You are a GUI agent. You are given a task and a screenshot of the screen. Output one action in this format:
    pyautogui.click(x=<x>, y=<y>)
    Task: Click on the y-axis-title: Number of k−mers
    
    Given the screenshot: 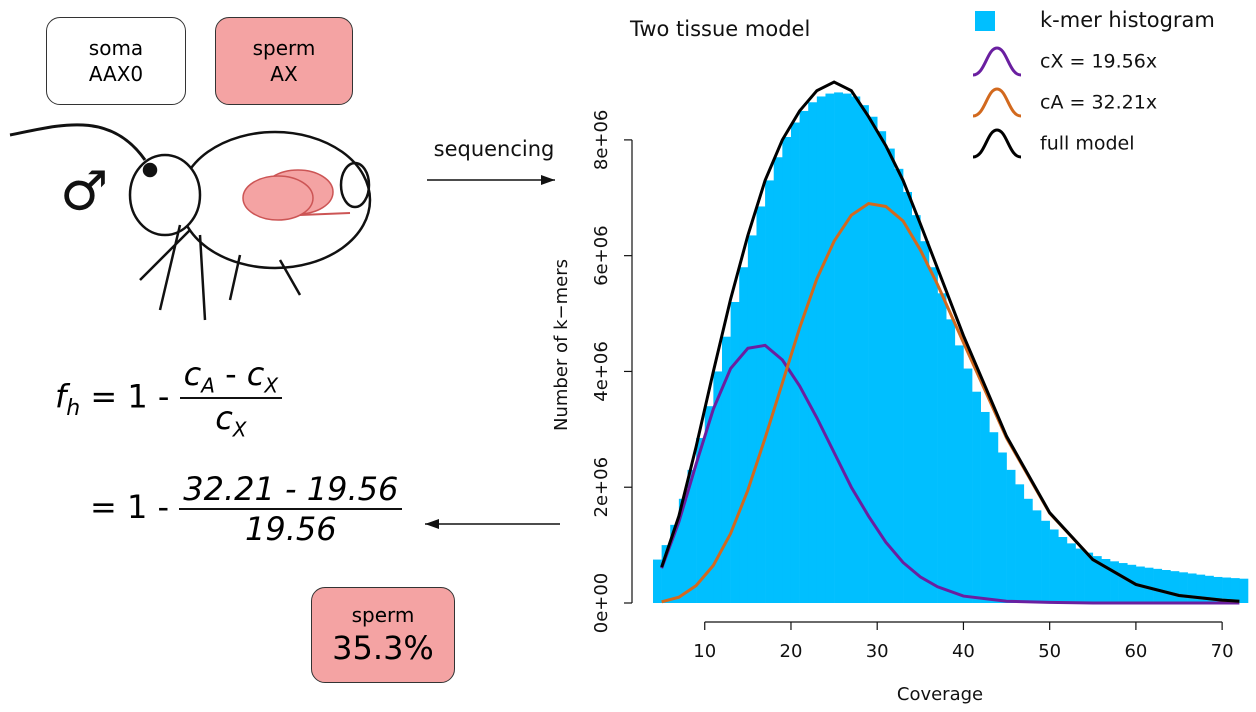 What is the action you would take?
    pyautogui.click(x=561, y=345)
    